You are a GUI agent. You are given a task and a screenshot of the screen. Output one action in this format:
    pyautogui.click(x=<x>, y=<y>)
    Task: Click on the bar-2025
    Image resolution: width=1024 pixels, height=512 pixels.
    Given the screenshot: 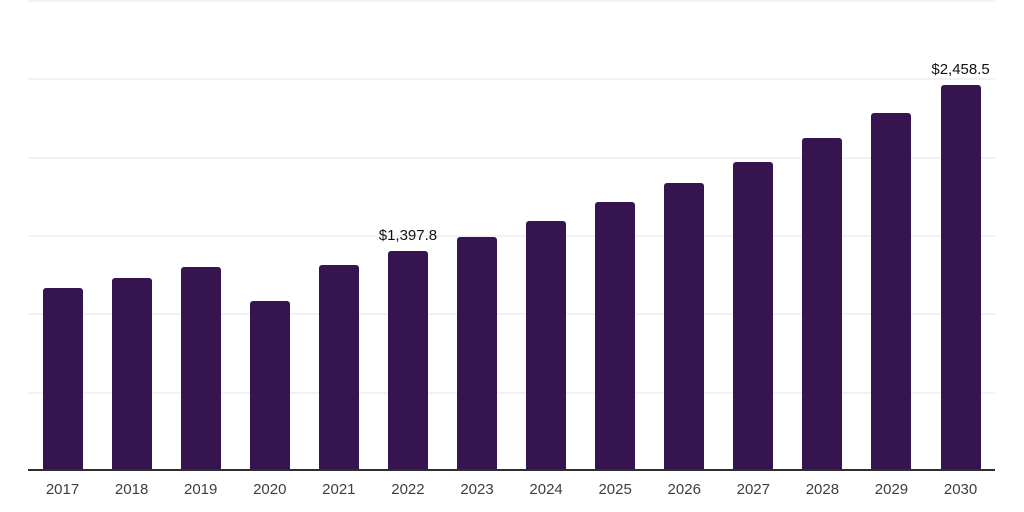 What is the action you would take?
    pyautogui.click(x=615, y=336)
    